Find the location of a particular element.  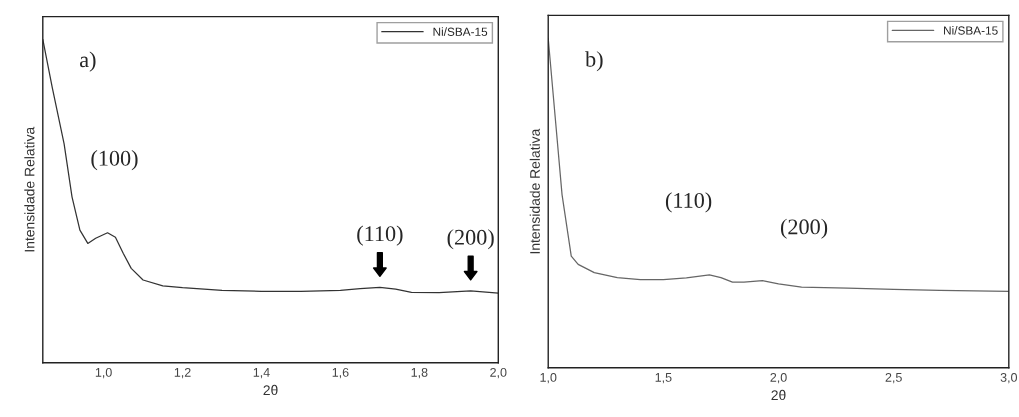

x-tick-label: 1,6 is located at coordinates (340, 373).